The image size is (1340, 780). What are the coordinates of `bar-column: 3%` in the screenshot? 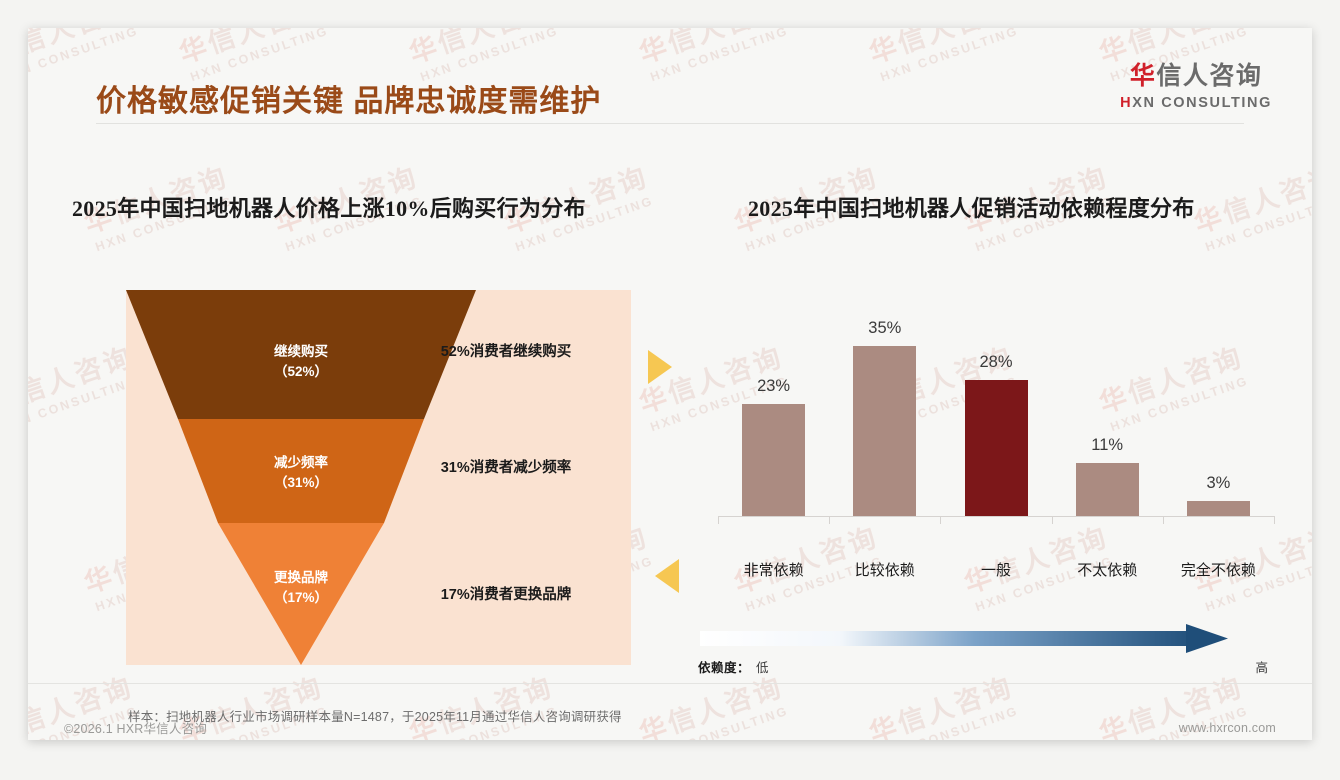 It's located at (1218, 401).